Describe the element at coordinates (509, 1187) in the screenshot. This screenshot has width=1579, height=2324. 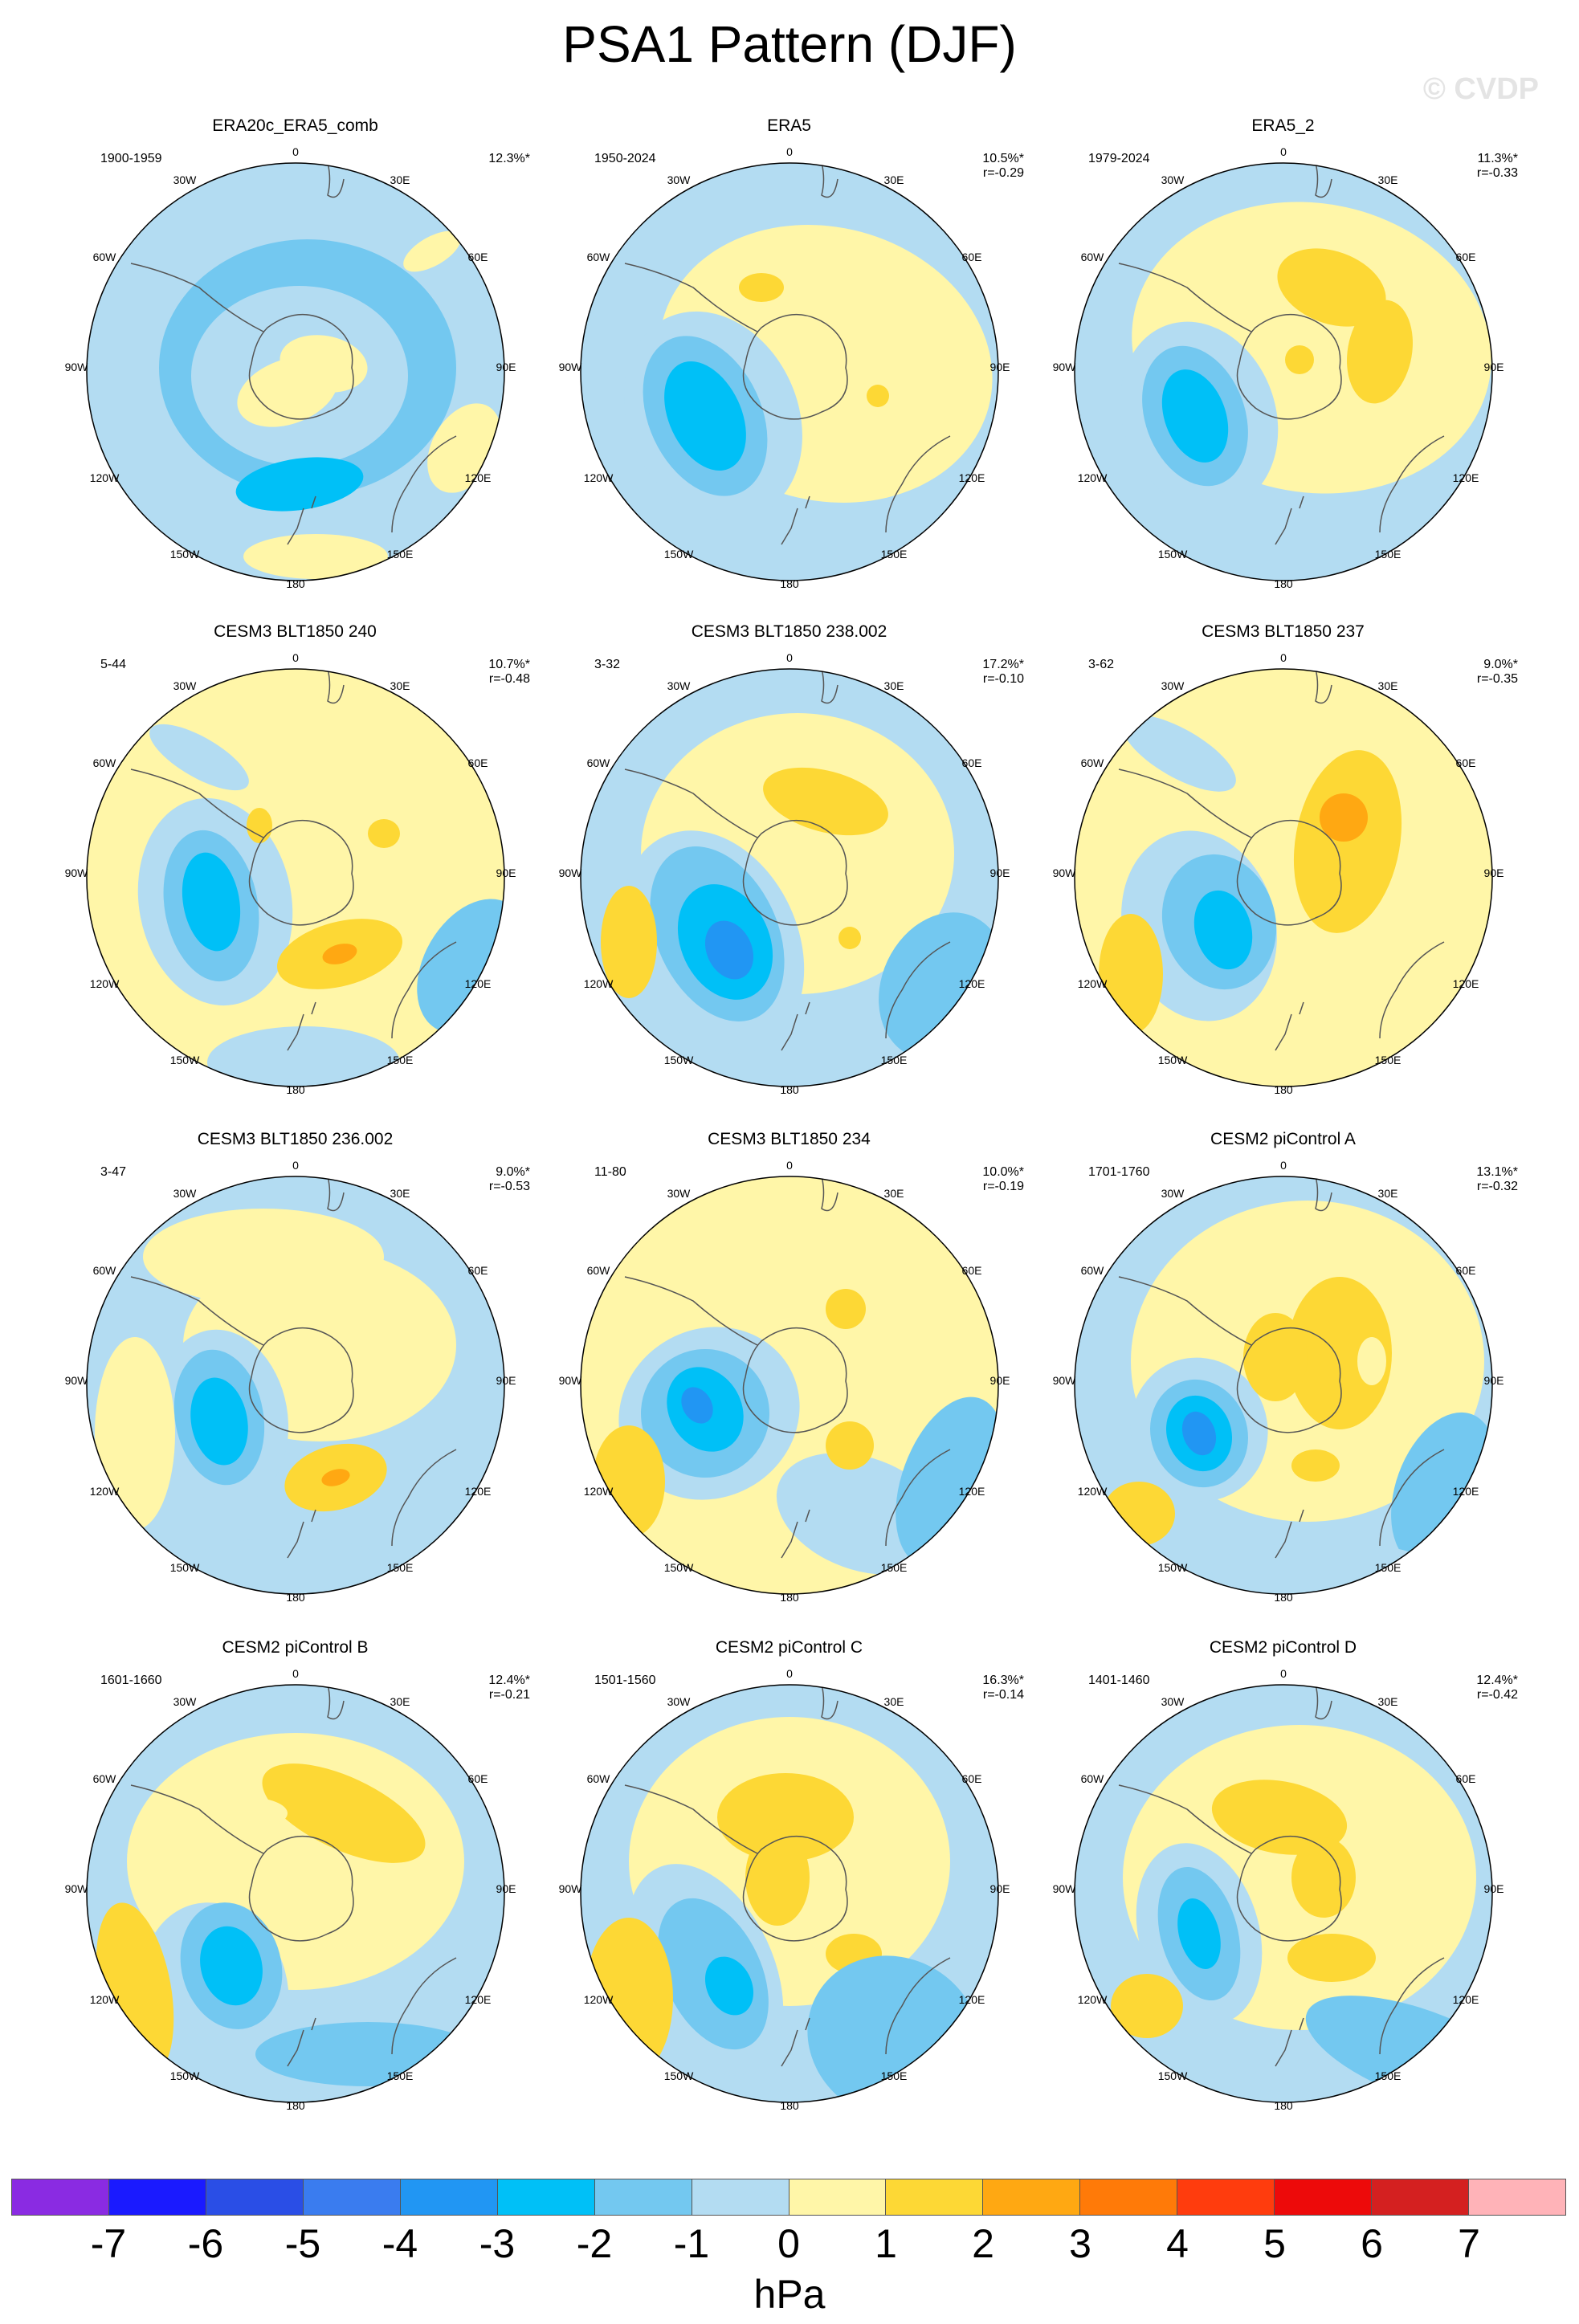
I see `pattern-correlation: r=-0.53` at that location.